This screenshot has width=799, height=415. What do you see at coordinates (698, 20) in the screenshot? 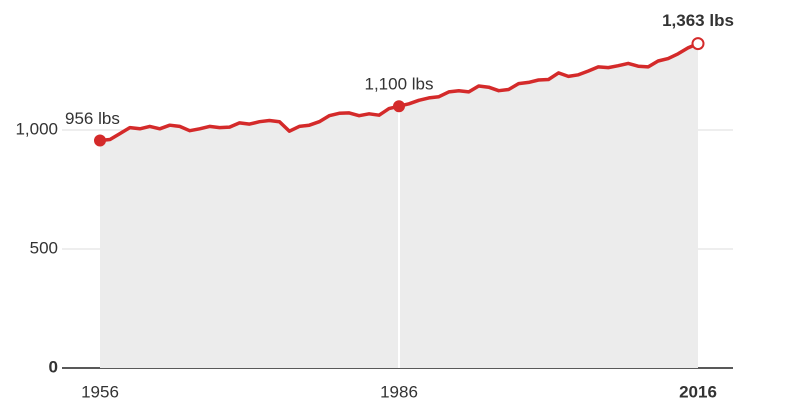
I see `data-label: 1,363 lbs` at bounding box center [698, 20].